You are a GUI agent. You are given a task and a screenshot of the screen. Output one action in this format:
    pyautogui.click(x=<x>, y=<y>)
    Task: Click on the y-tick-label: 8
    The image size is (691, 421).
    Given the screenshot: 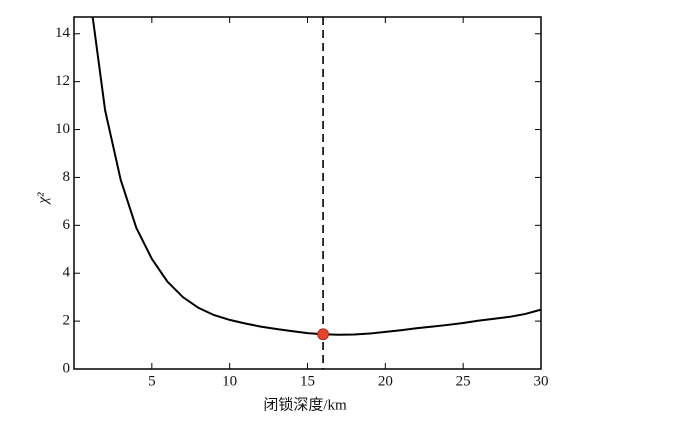 What is the action you would take?
    pyautogui.click(x=67, y=177)
    